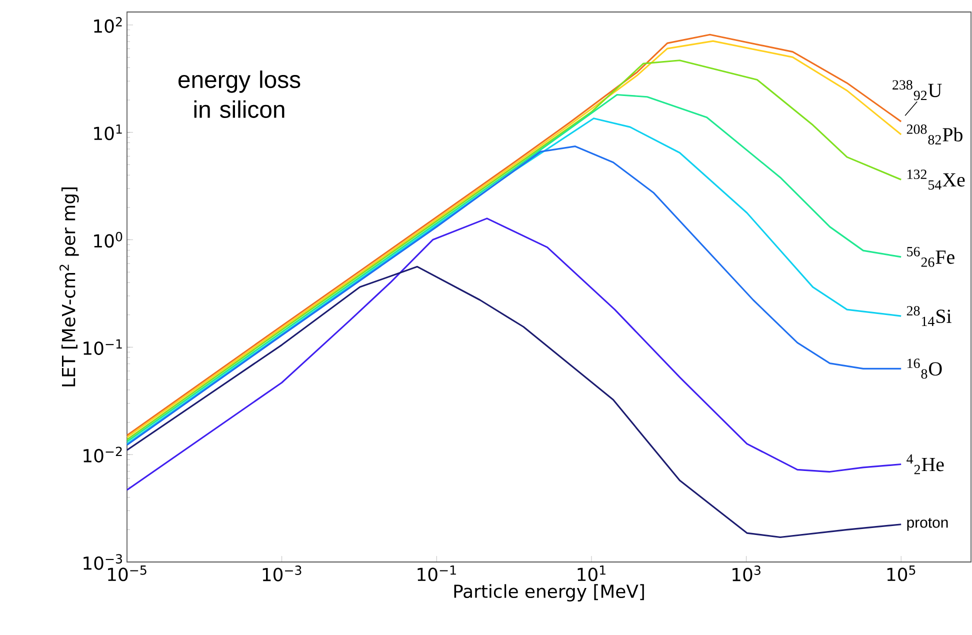 The width and height of the screenshot is (972, 635). What do you see at coordinates (925, 464) in the screenshot?
I see `series-label: 4$_{2}$He` at bounding box center [925, 464].